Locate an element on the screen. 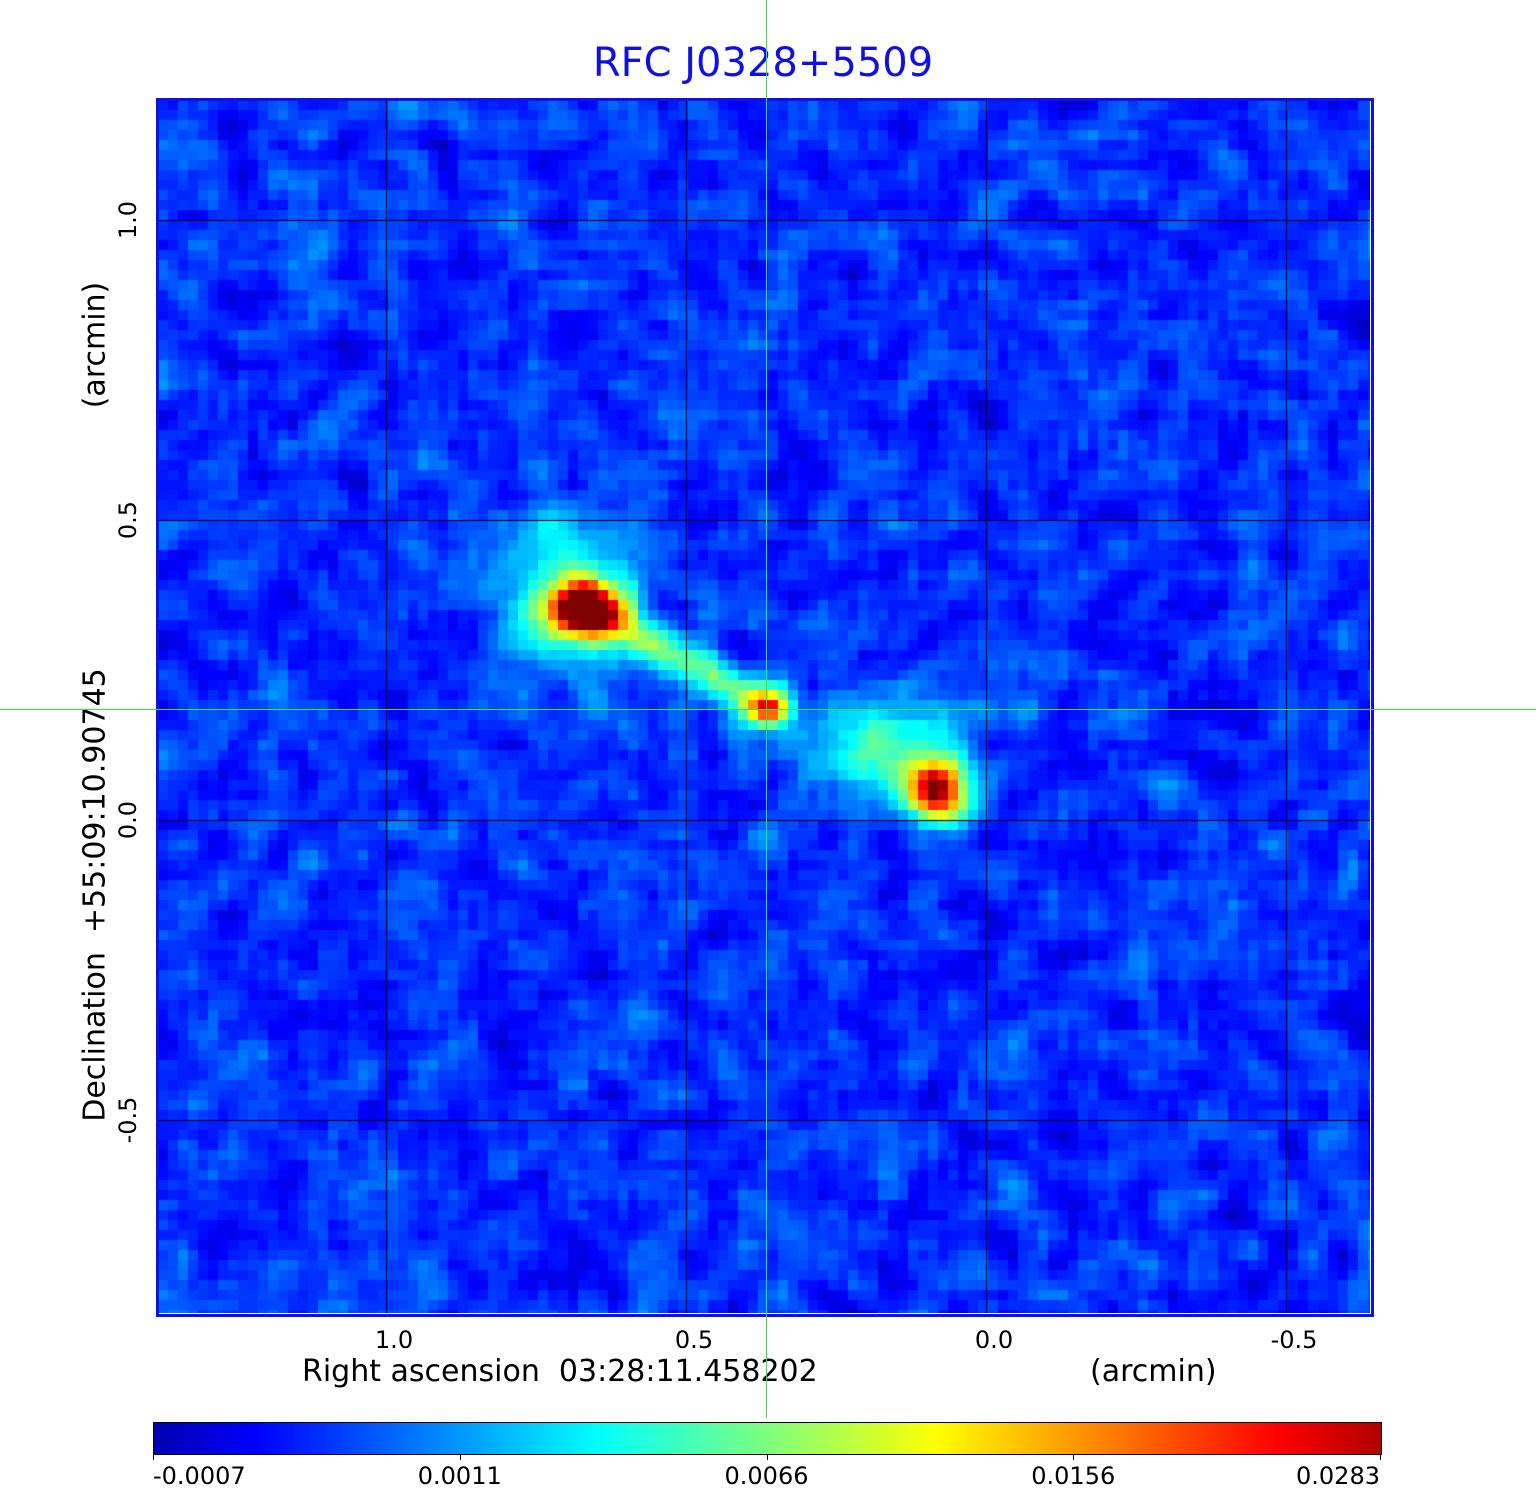 The height and width of the screenshot is (1511, 1536). colorbar-tick-label: -0.0007 is located at coordinates (199, 1476).